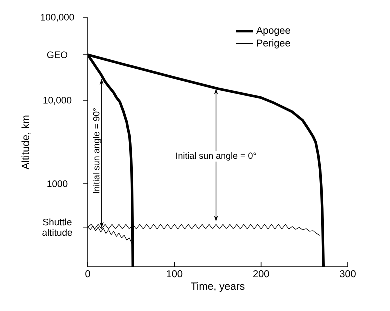 The height and width of the screenshot is (311, 390). Describe the element at coordinates (58, 101) in the screenshot. I see `y-tick-label: 10,000` at that location.